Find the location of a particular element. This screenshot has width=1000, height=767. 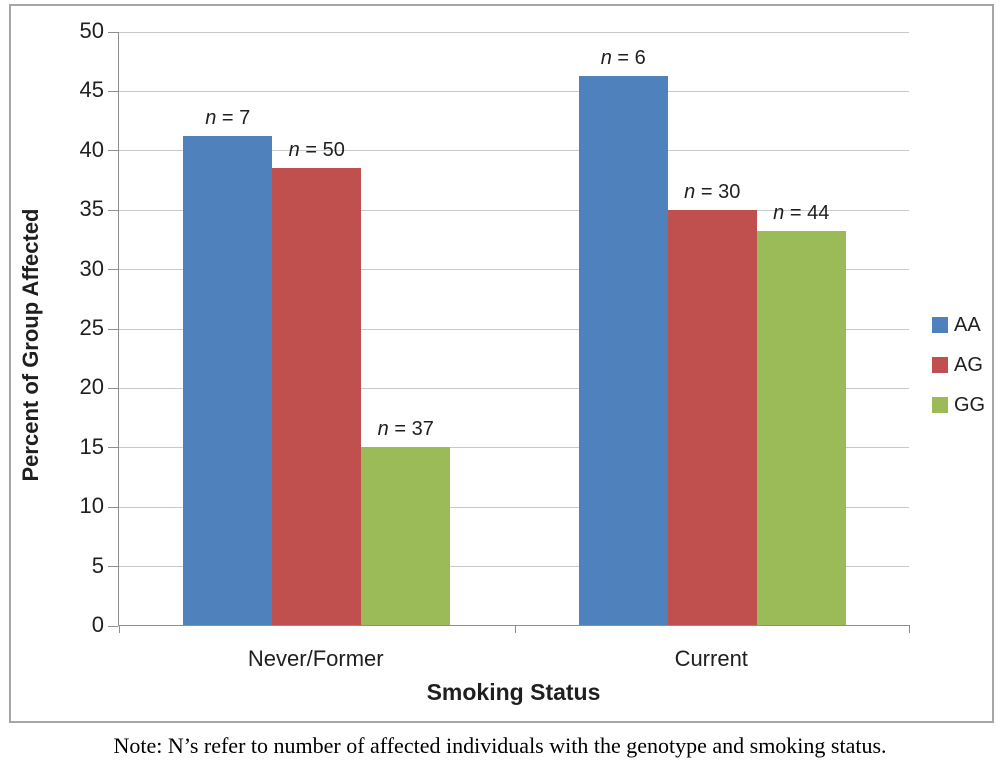

x-axis-title: Smoking Status is located at coordinates (513, 692).